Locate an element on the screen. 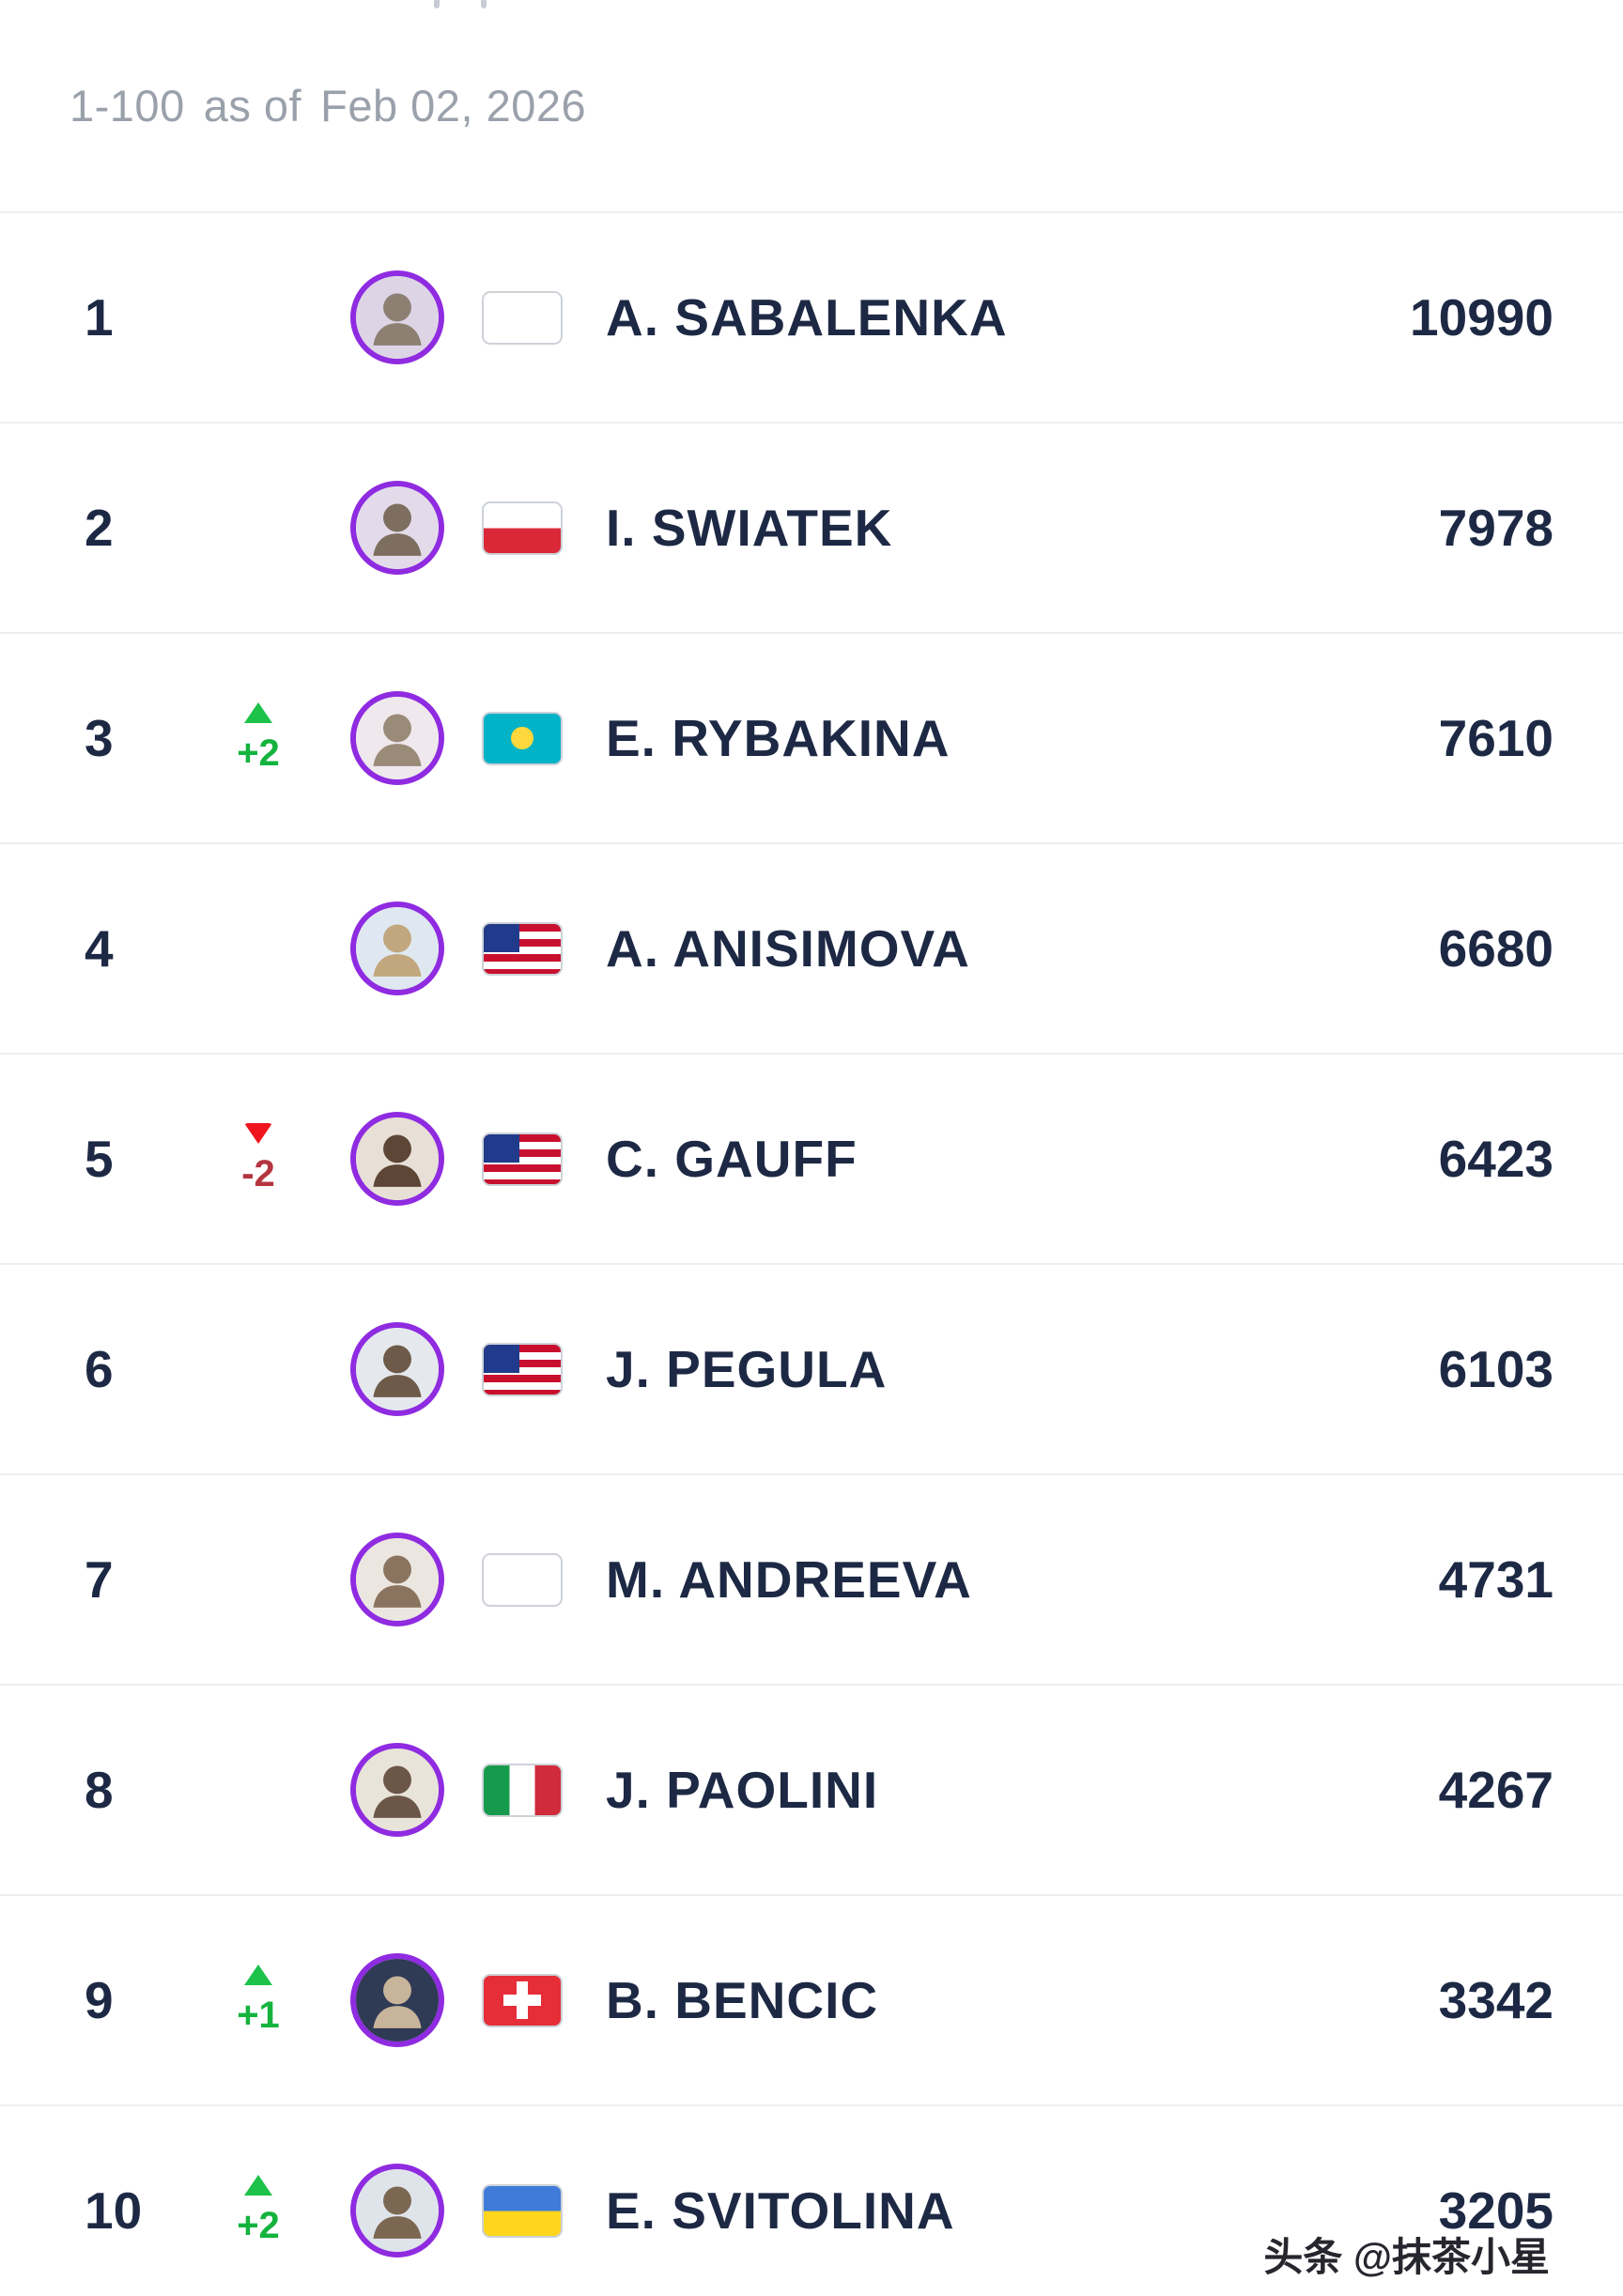 This screenshot has width=1623, height=2296. player-points: 7978 is located at coordinates (1495, 528).